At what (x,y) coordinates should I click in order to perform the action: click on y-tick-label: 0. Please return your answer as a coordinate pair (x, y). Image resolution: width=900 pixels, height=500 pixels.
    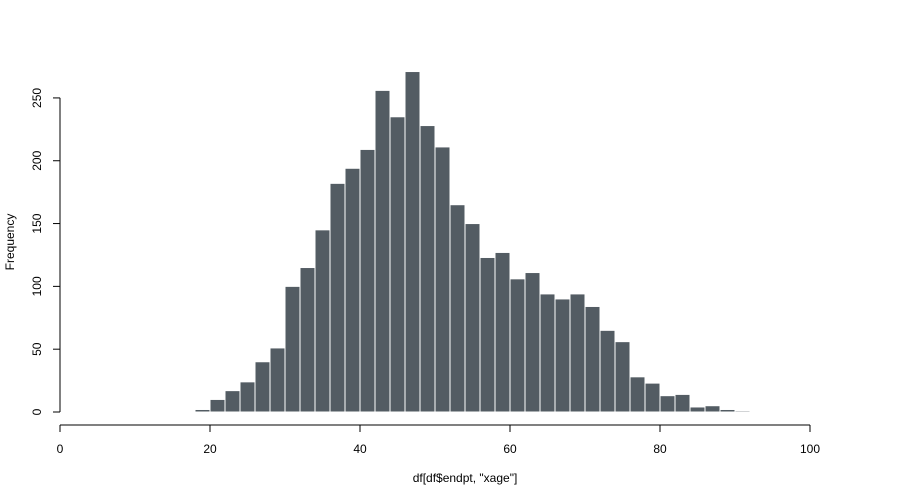
    Looking at the image, I should click on (37, 411).